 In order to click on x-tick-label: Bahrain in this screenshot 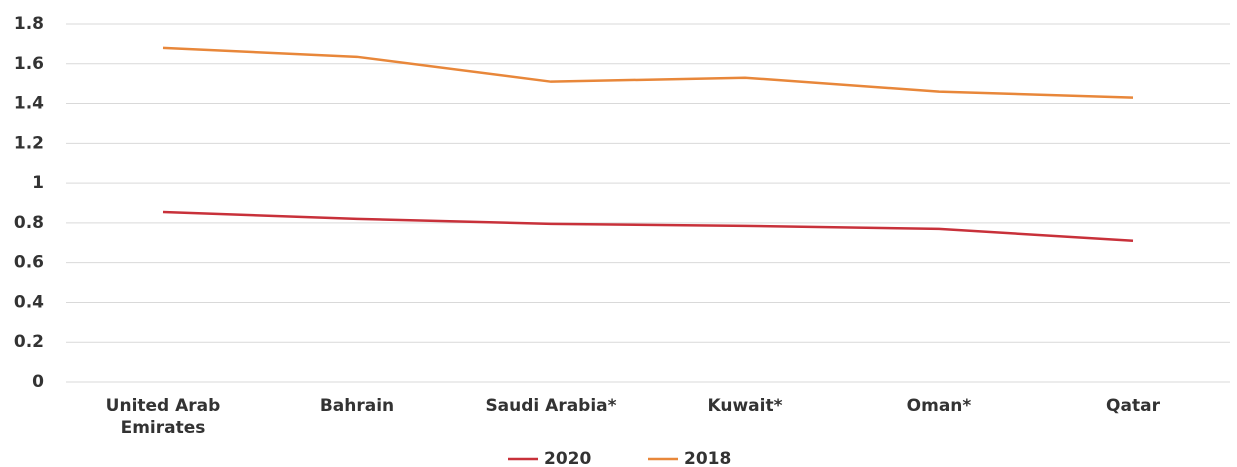, I will do `click(357, 406)`.